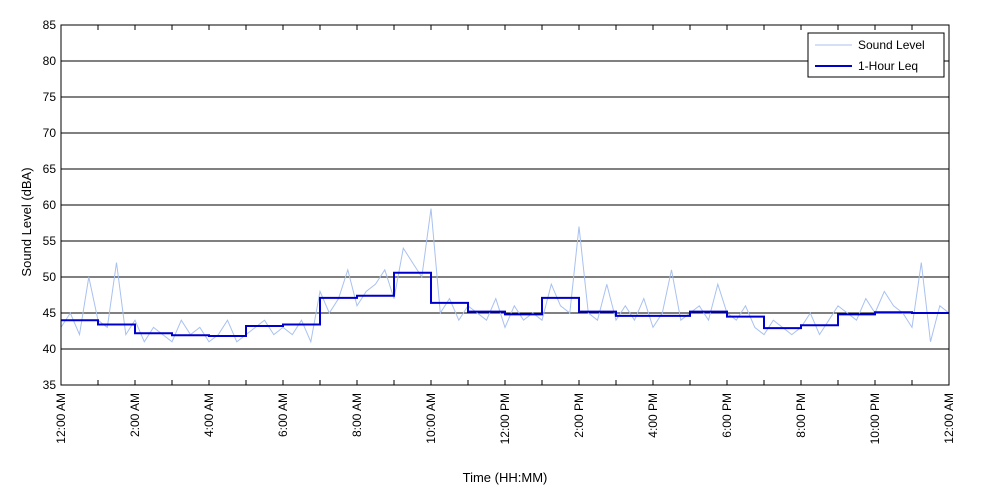 This screenshot has width=1000, height=500. I want to click on legend-label-1-hour-leq: 1-Hour Leq, so click(888, 66).